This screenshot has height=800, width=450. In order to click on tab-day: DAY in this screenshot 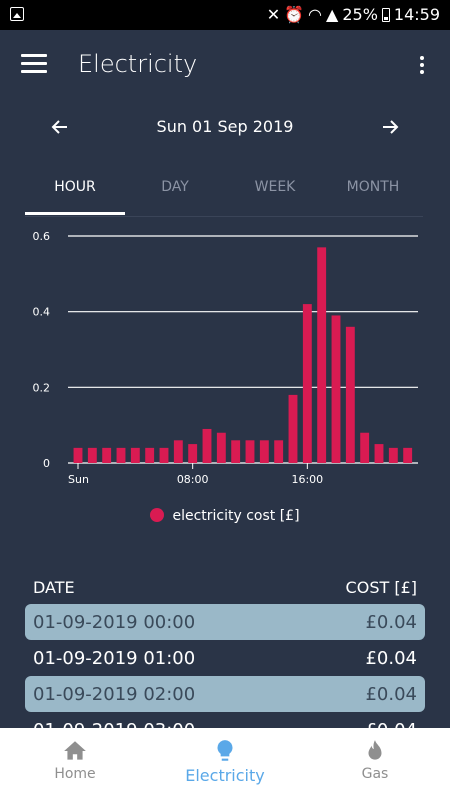, I will do `click(175, 187)`.